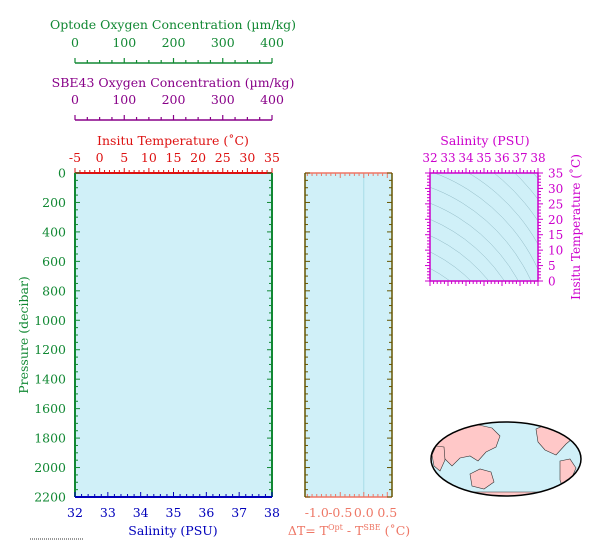  I want to click on ts-temperature-tick-label: 30, so click(555, 189).